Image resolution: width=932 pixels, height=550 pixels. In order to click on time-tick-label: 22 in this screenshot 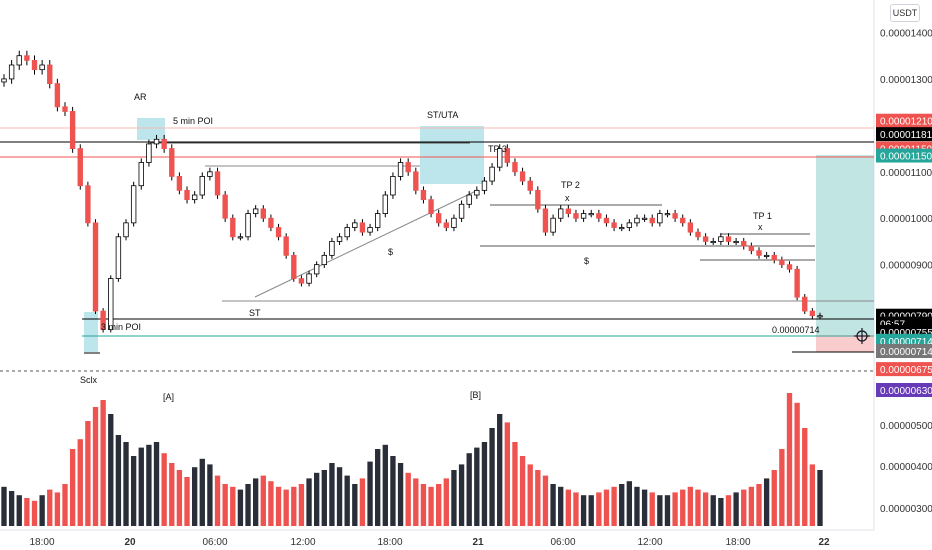, I will do `click(824, 542)`.